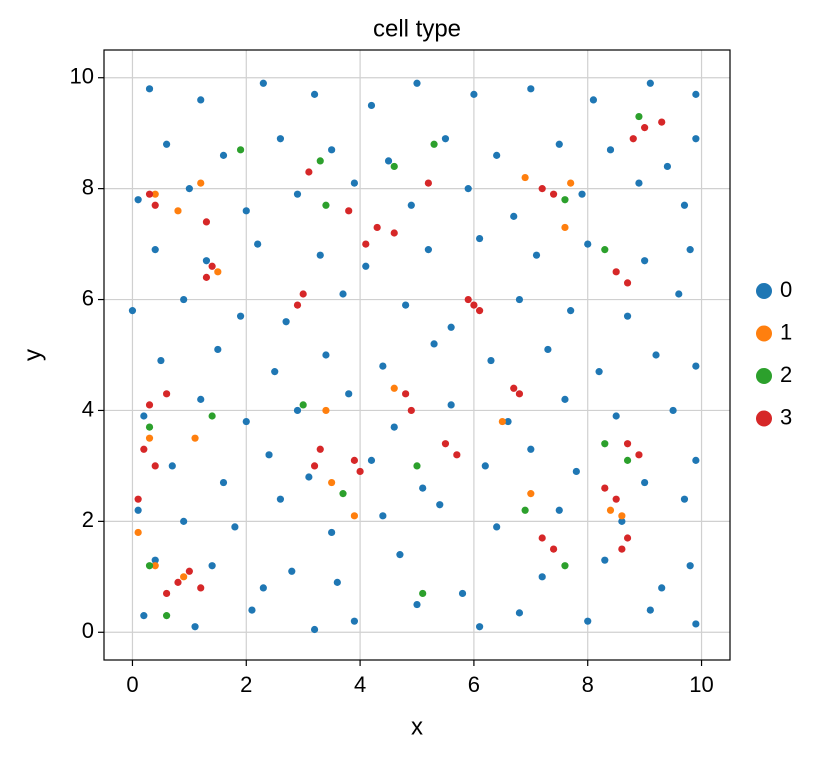 The image size is (824, 758). What do you see at coordinates (88, 297) in the screenshot?
I see `y-tick-label: 6` at bounding box center [88, 297].